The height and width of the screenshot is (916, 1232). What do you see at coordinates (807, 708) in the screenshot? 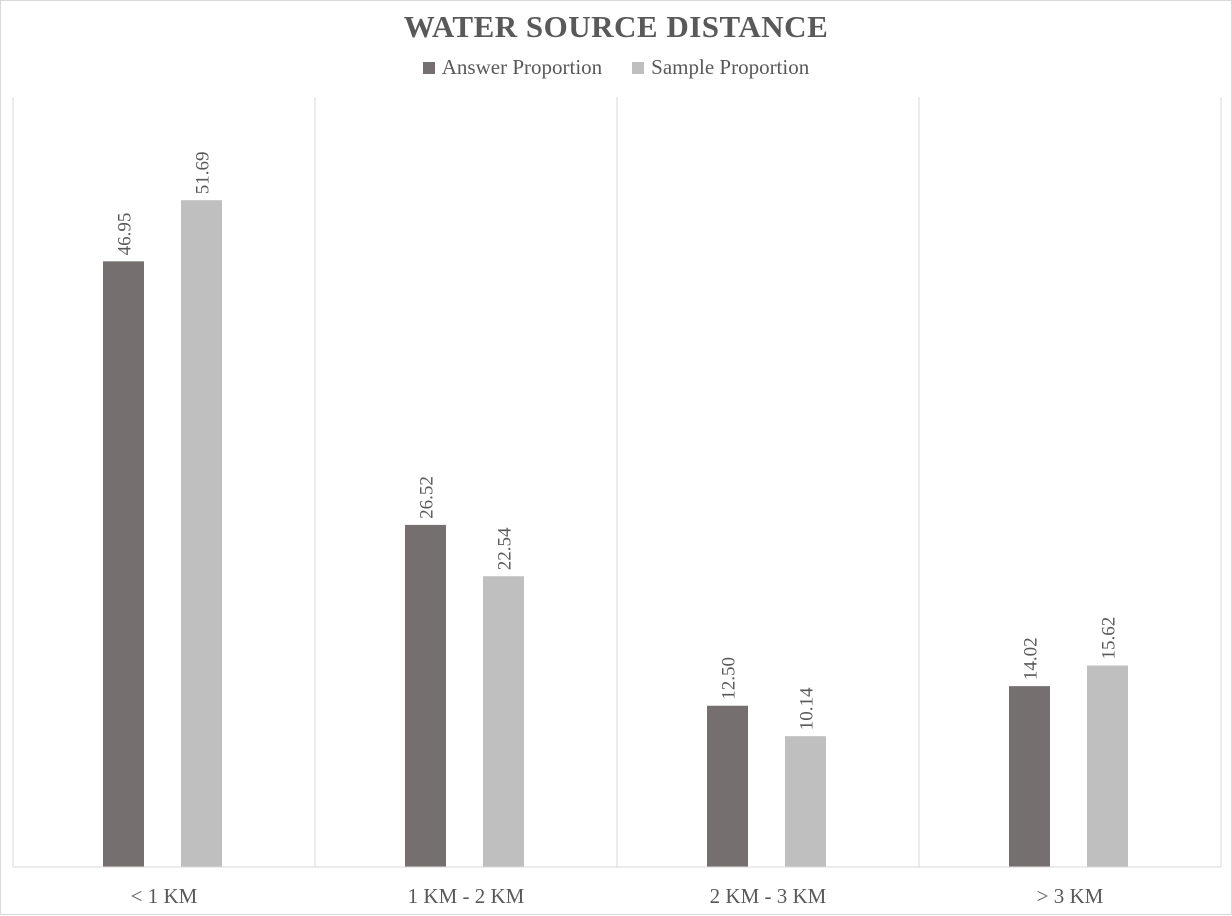
I see `data-label: 10.14` at bounding box center [807, 708].